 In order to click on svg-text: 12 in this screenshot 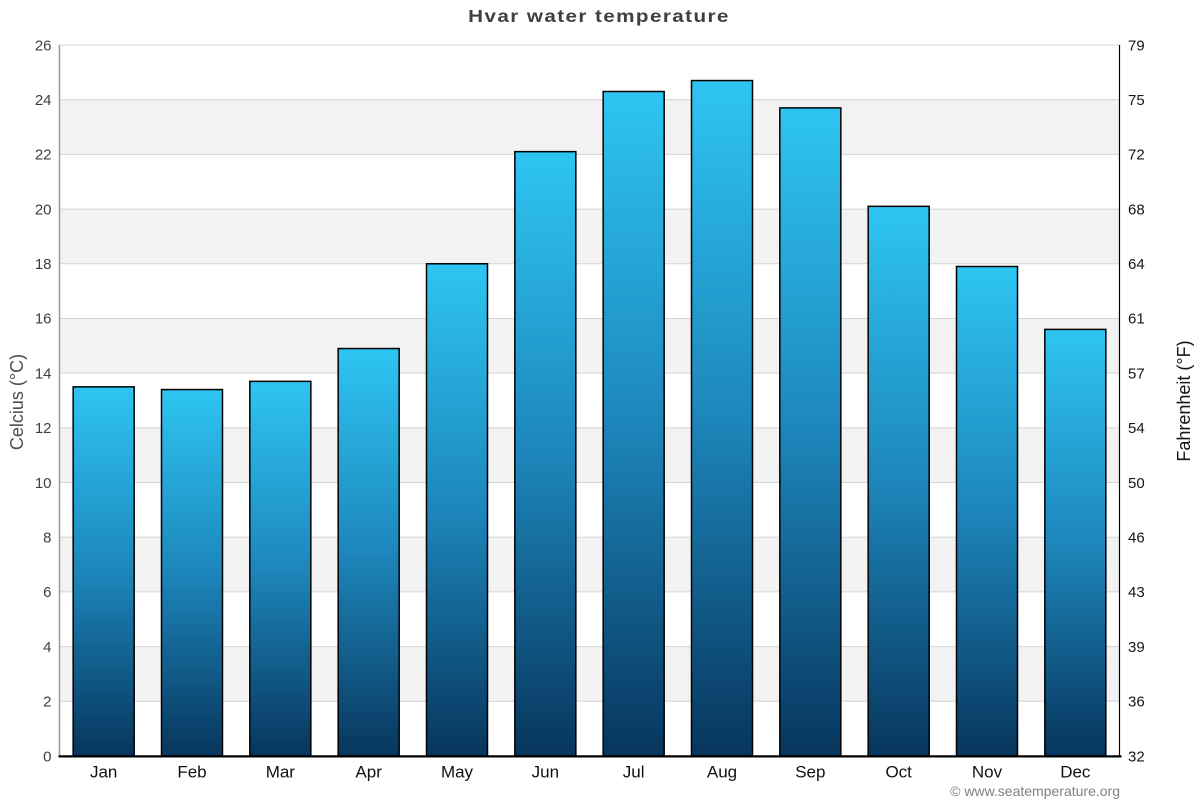, I will do `click(43, 428)`.